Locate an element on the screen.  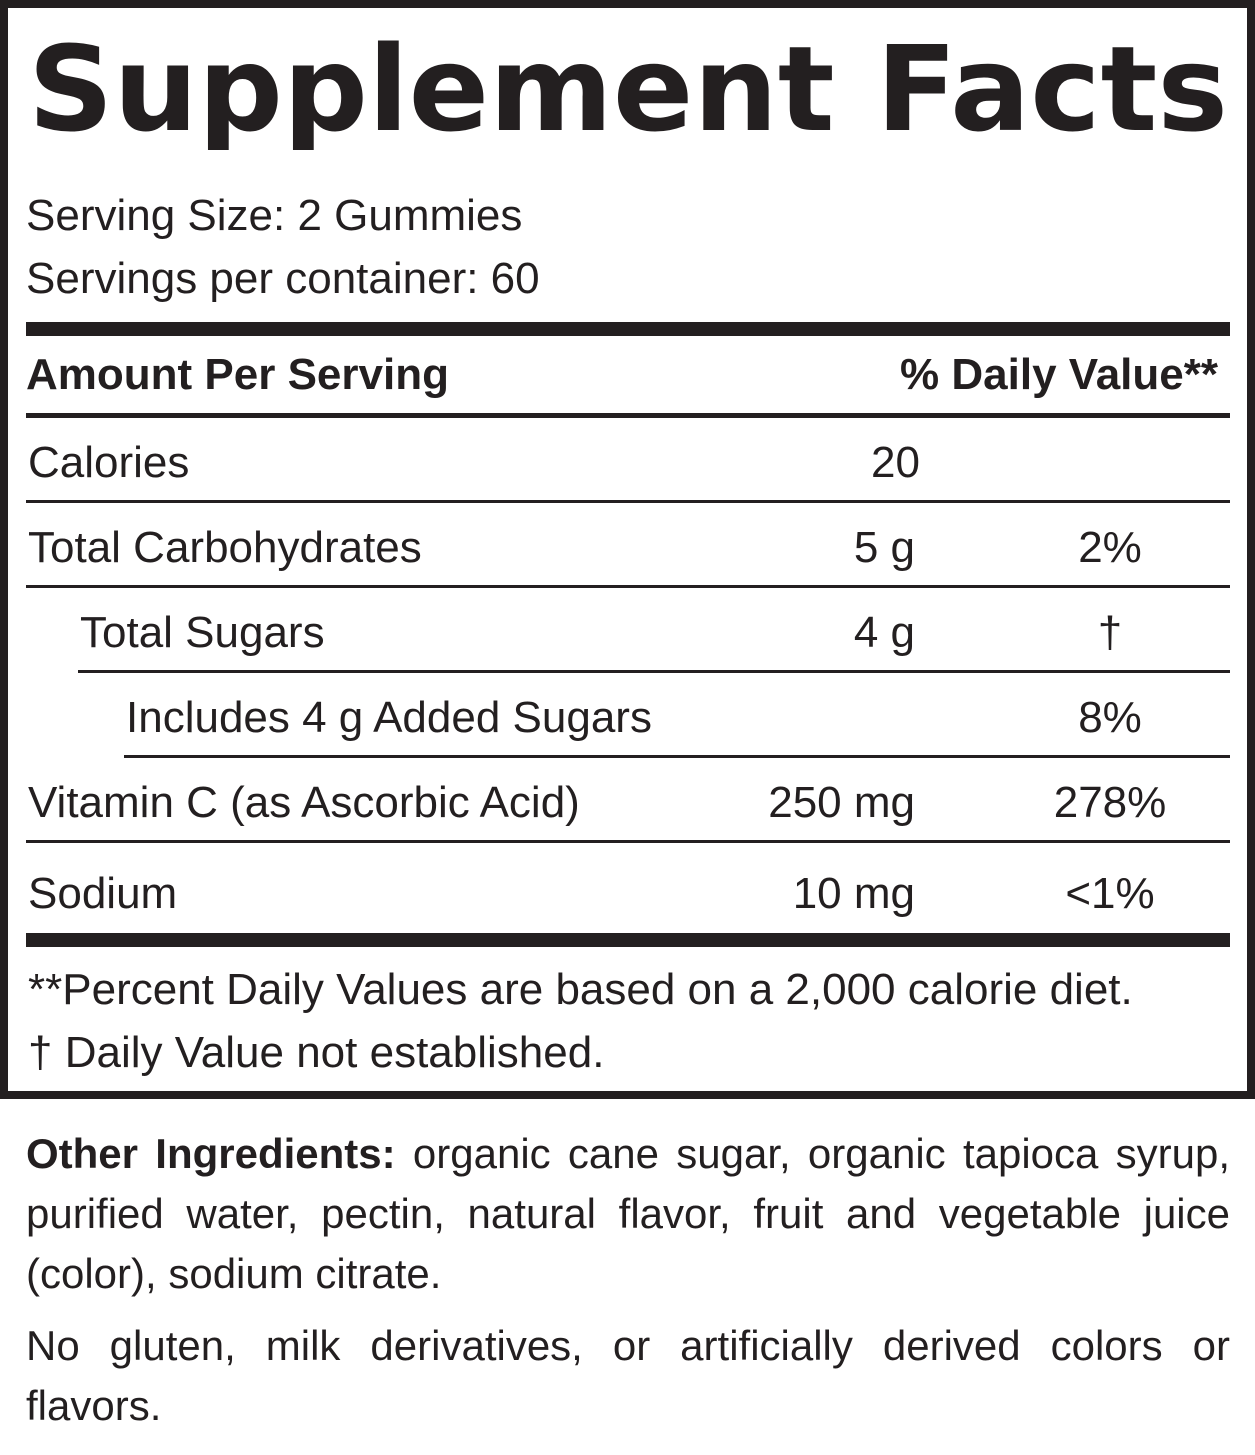
header-daily-value: % Daily Value** is located at coordinates (1059, 374).